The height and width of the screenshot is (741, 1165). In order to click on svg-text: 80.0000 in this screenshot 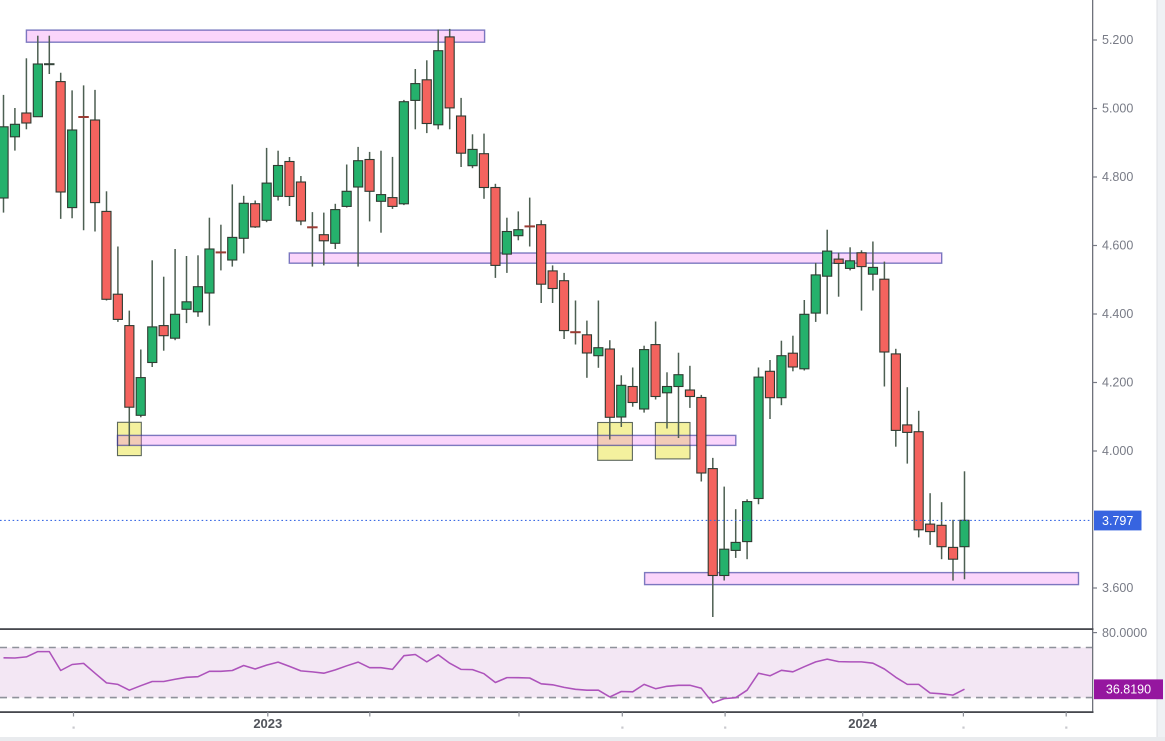, I will do `click(1124, 633)`.